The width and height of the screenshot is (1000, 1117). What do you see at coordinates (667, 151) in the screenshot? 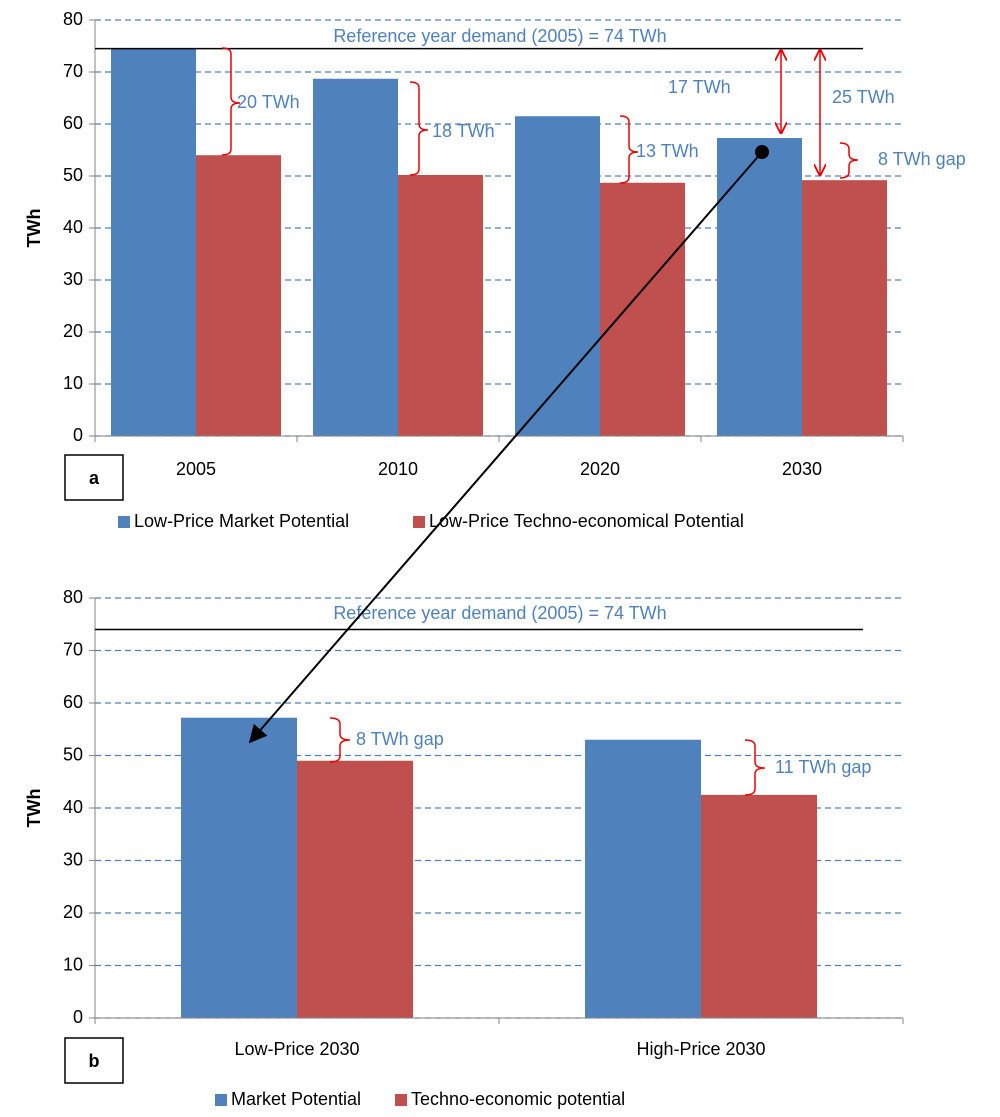
I see `annotation: 13 TWh` at bounding box center [667, 151].